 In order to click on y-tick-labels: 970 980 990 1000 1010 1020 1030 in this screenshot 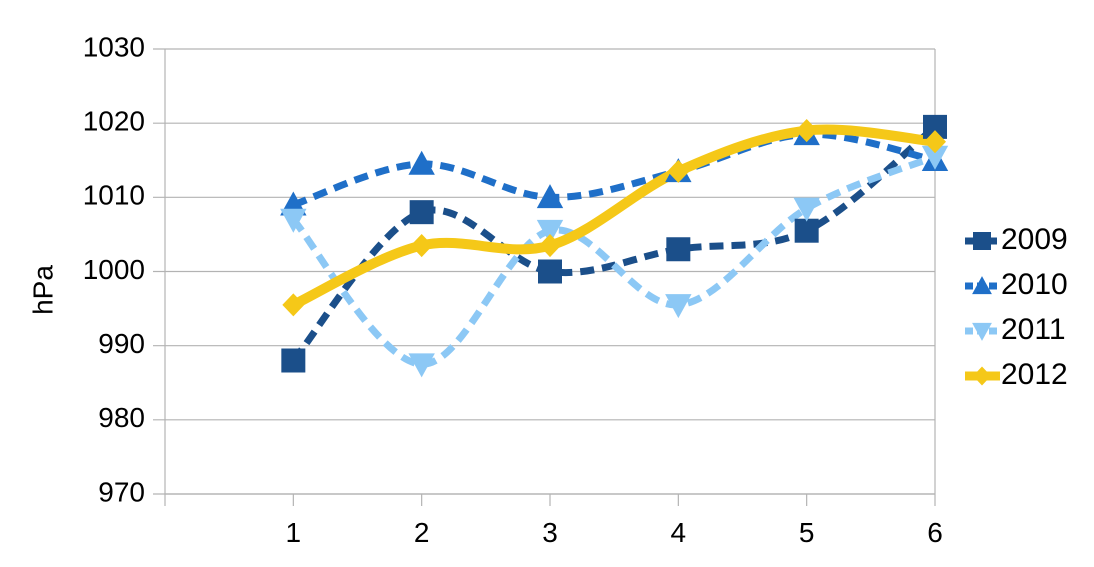, I will do `click(114, 269)`.